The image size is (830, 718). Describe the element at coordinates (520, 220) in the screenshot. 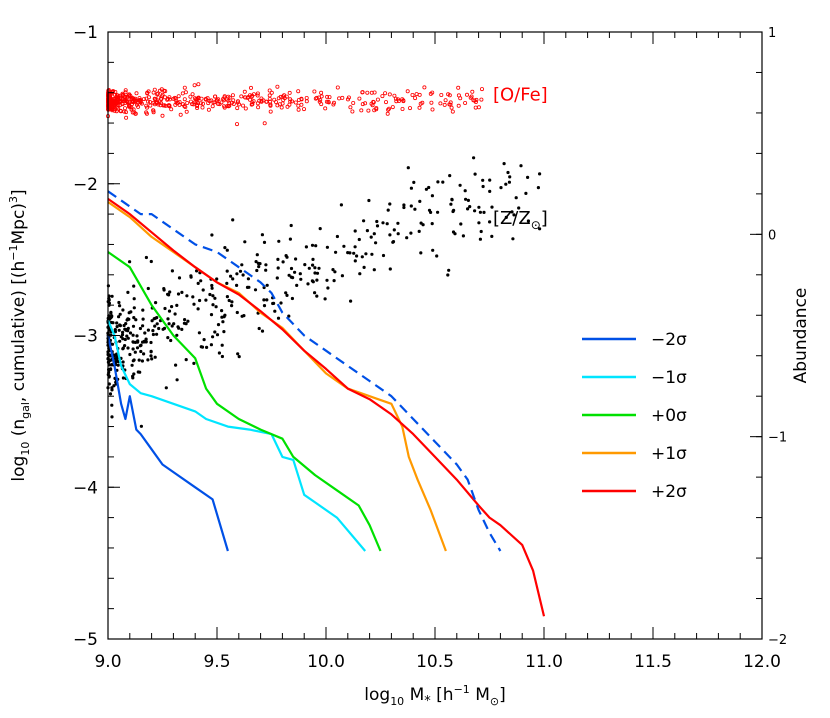

I see `zz-annotation: [Z/Z⊙]` at that location.